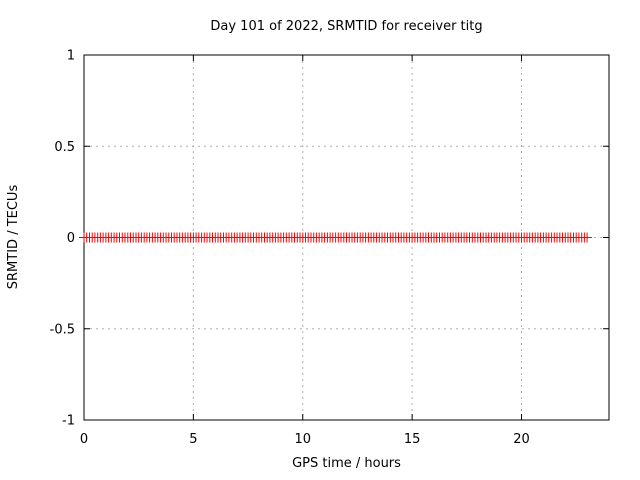 The height and width of the screenshot is (480, 640). What do you see at coordinates (13, 237) in the screenshot?
I see `y-axis-label: SRMTID / TECUs` at bounding box center [13, 237].